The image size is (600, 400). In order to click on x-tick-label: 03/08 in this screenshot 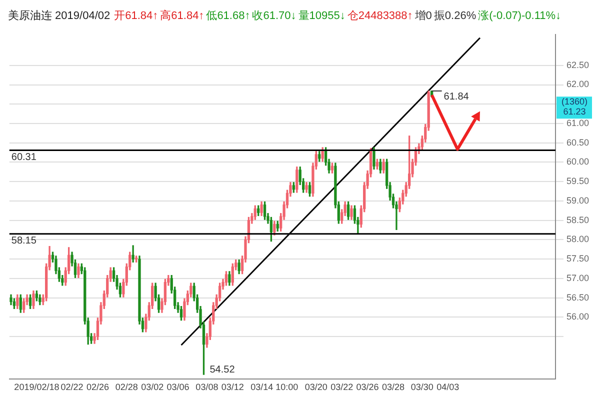, I will do `click(207, 387)`.